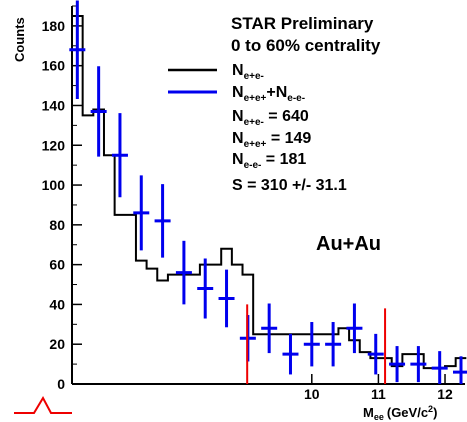  I want to click on stat-pp-count: Ne+e+ = 149, so click(271, 140).